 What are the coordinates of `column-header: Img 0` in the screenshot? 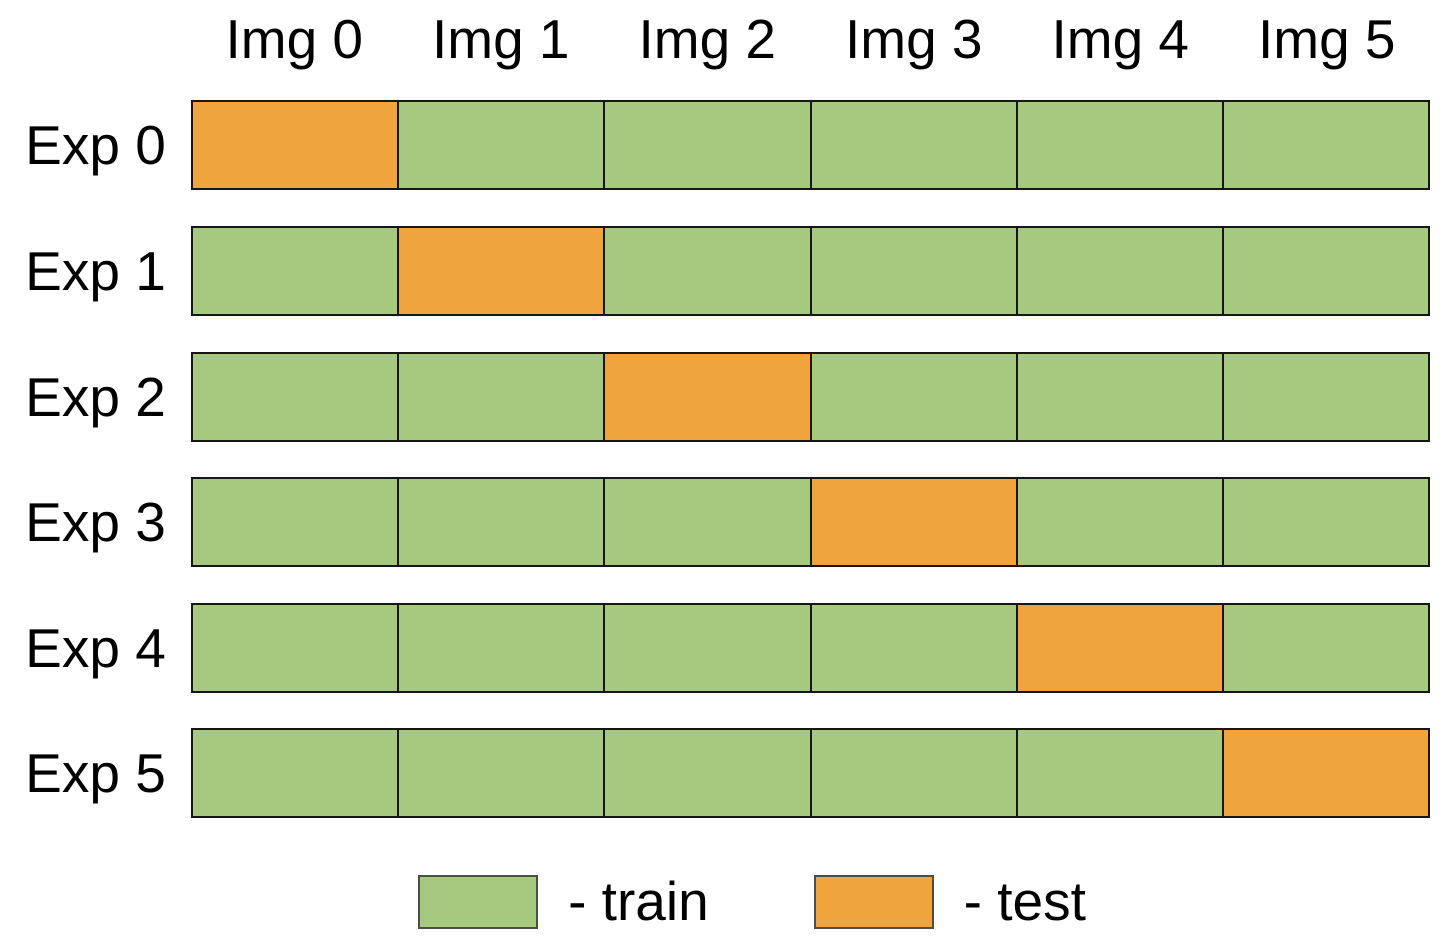 It's located at (294, 39).